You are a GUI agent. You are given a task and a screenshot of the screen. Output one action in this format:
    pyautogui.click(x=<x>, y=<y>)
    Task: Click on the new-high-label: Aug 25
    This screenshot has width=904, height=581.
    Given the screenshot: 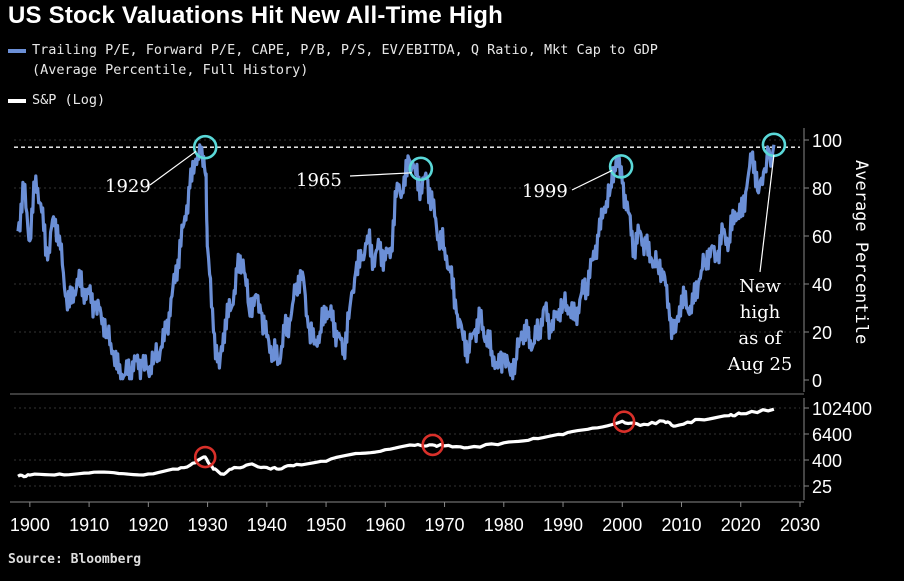 What is the action you would take?
    pyautogui.click(x=760, y=364)
    